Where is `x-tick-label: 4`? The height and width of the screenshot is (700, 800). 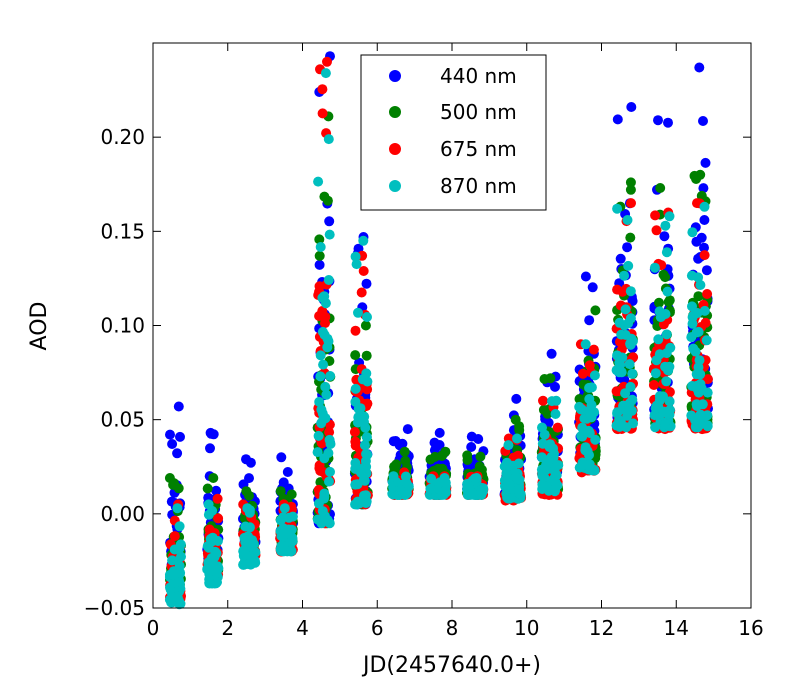 x-tick-label: 4 is located at coordinates (302, 628).